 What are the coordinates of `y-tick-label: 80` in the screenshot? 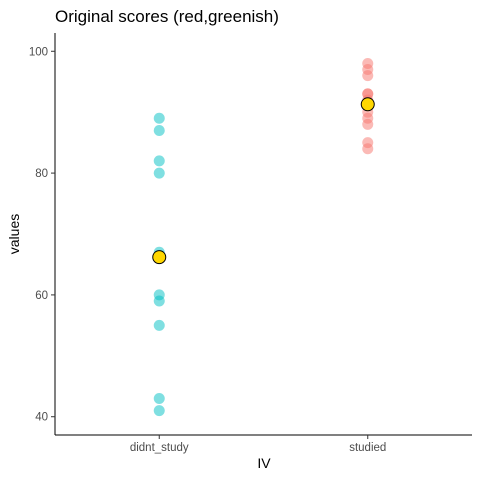 It's located at (41, 174).